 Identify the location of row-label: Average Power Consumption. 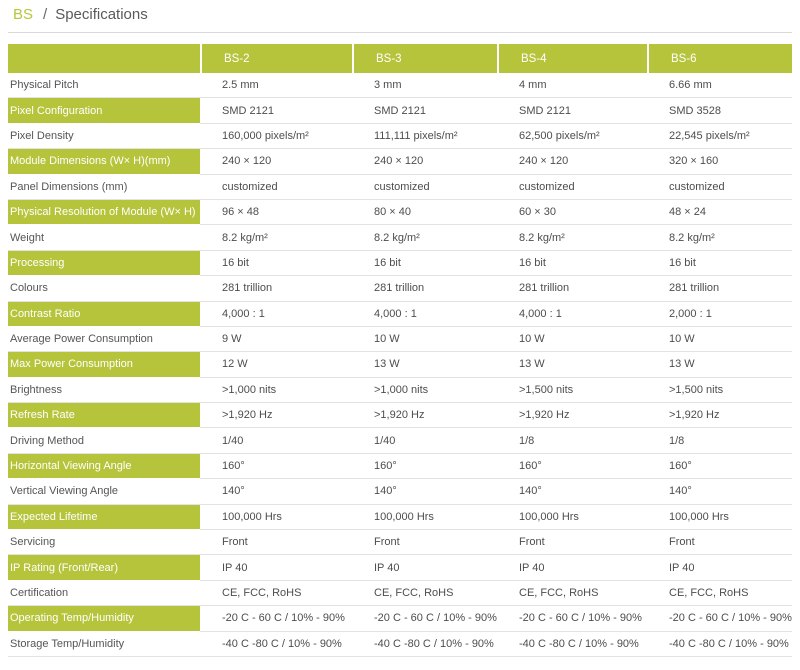
(104, 340).